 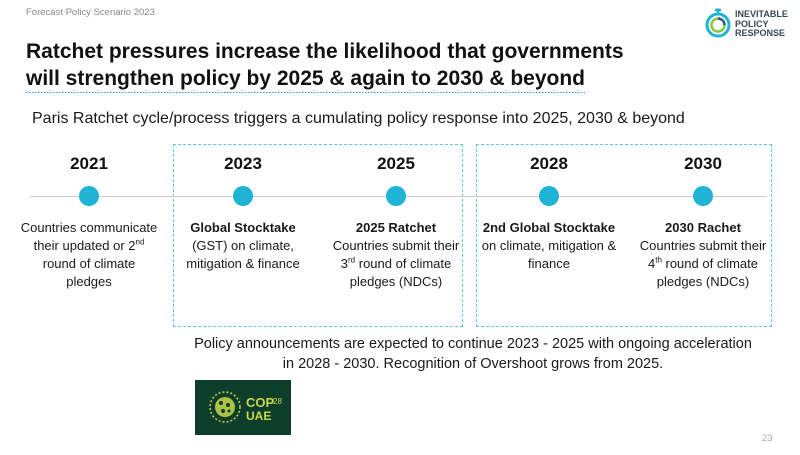 What do you see at coordinates (396, 196) in the screenshot?
I see `timeline-dot-2025` at bounding box center [396, 196].